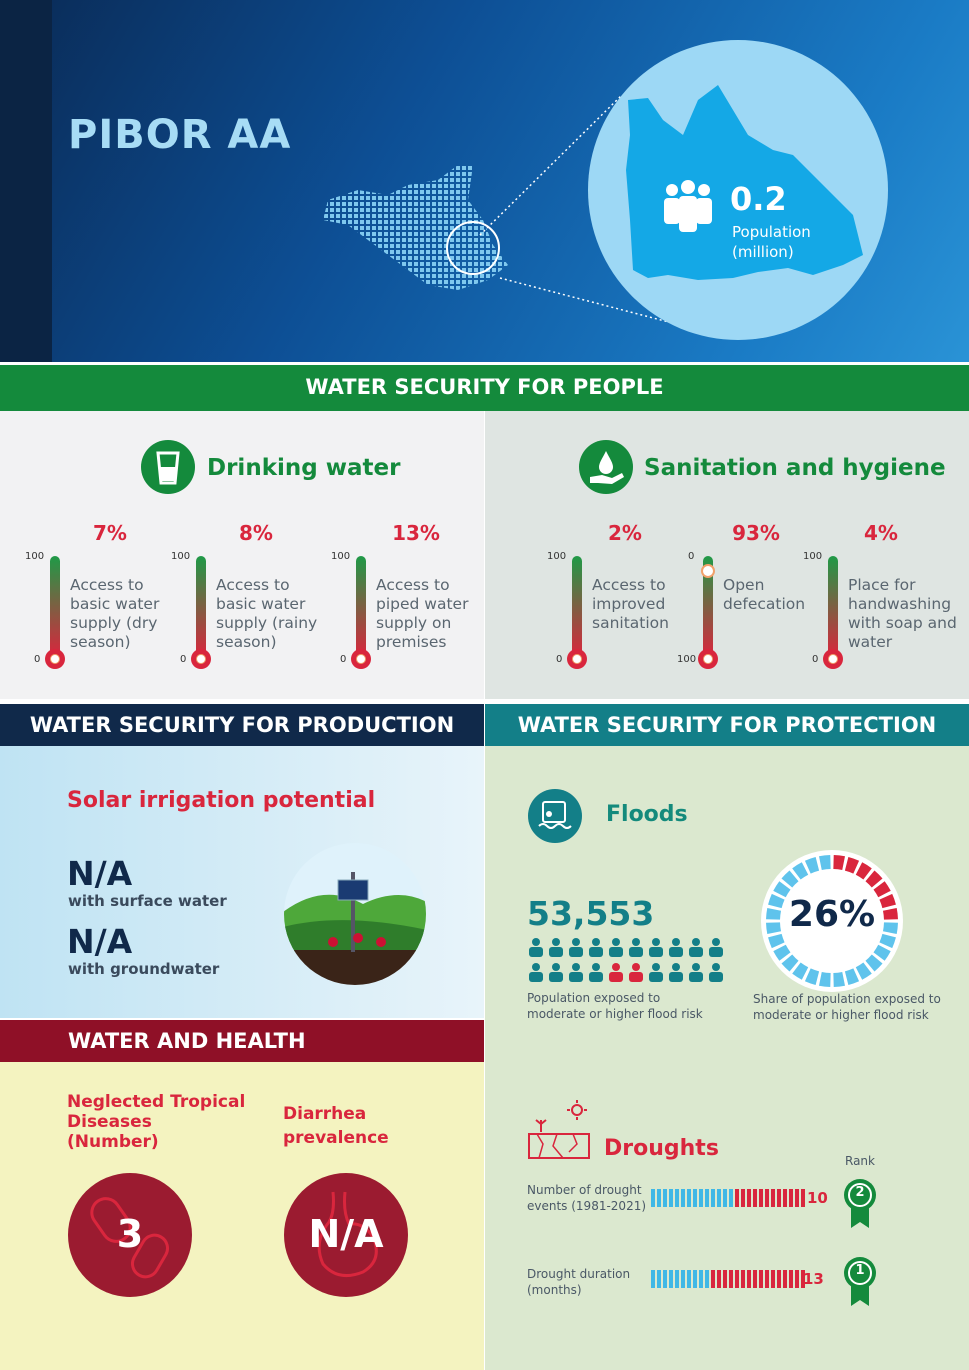 This screenshot has height=1370, width=969. I want to click on gauge-bottom-tick: 100, so click(687, 659).